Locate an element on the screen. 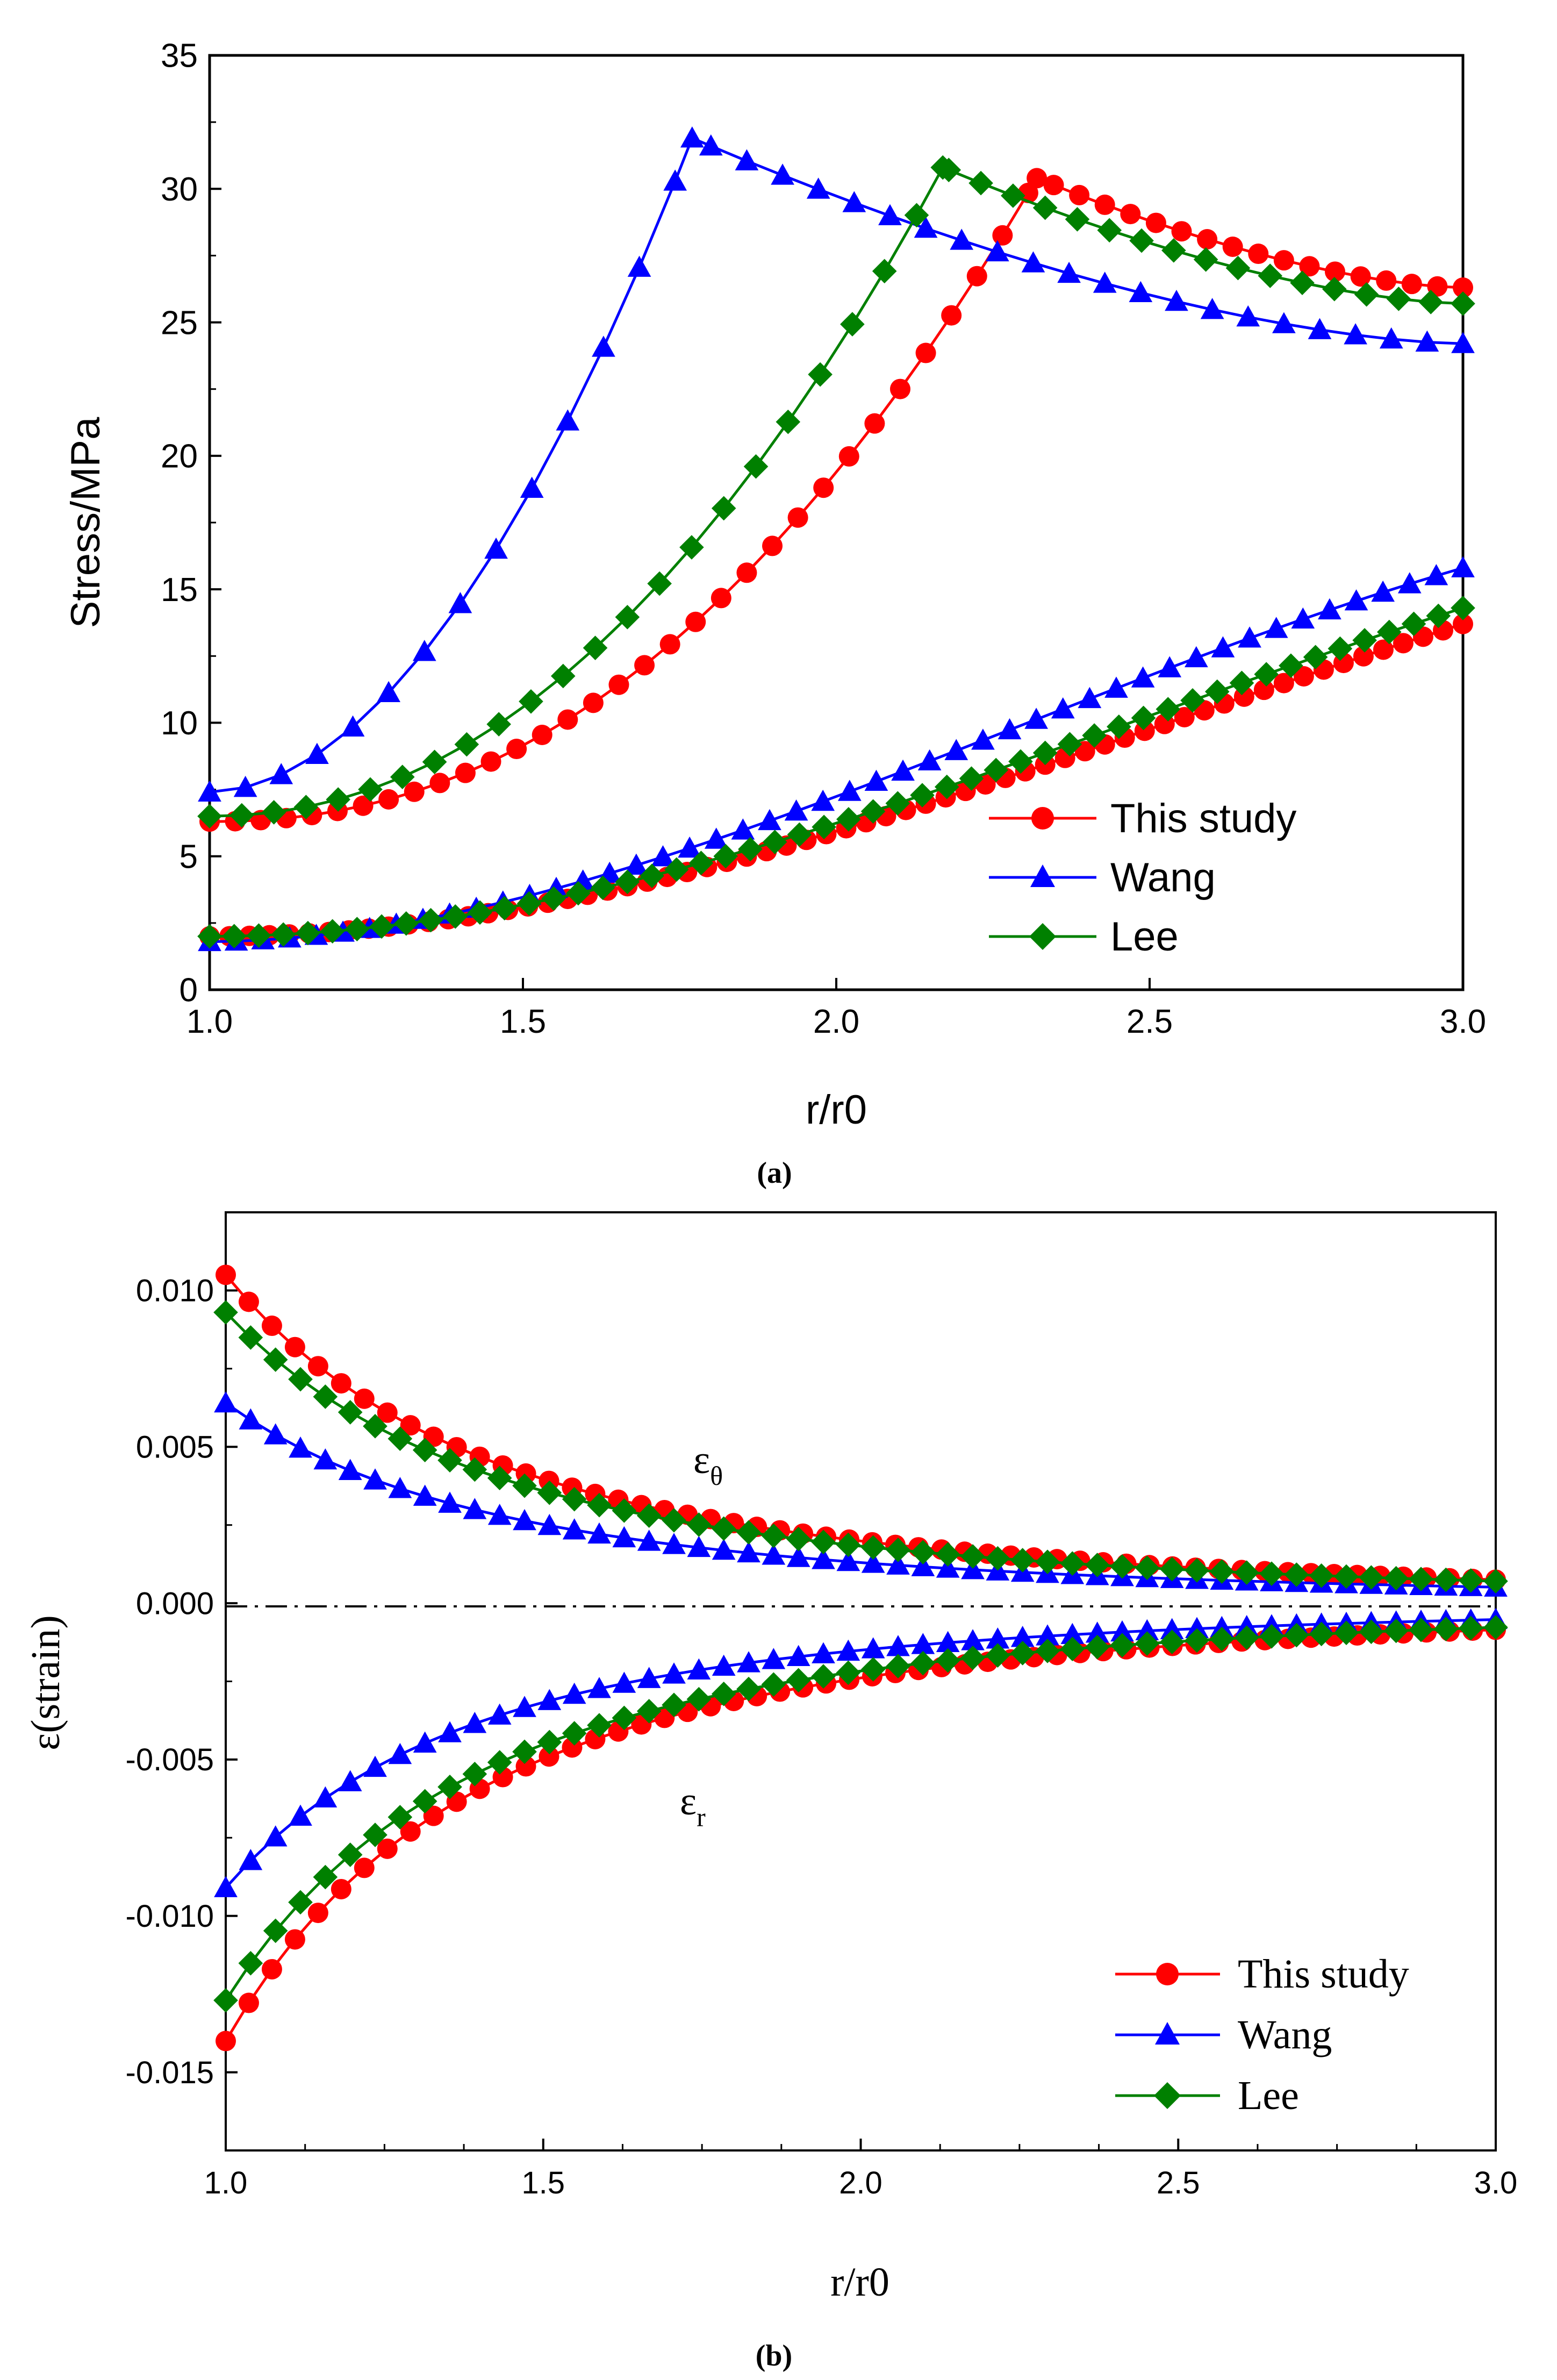  legend-b-lee-label: Lee is located at coordinates (1268, 2095).